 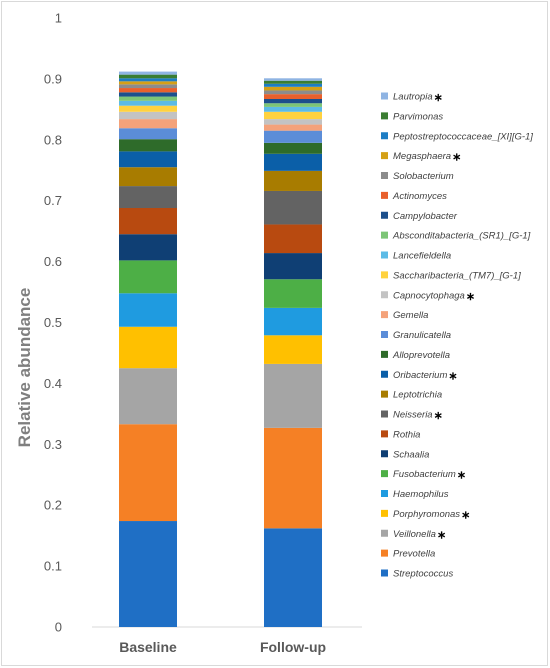 What do you see at coordinates (419, 196) in the screenshot?
I see `legend-label: Actinomyces` at bounding box center [419, 196].